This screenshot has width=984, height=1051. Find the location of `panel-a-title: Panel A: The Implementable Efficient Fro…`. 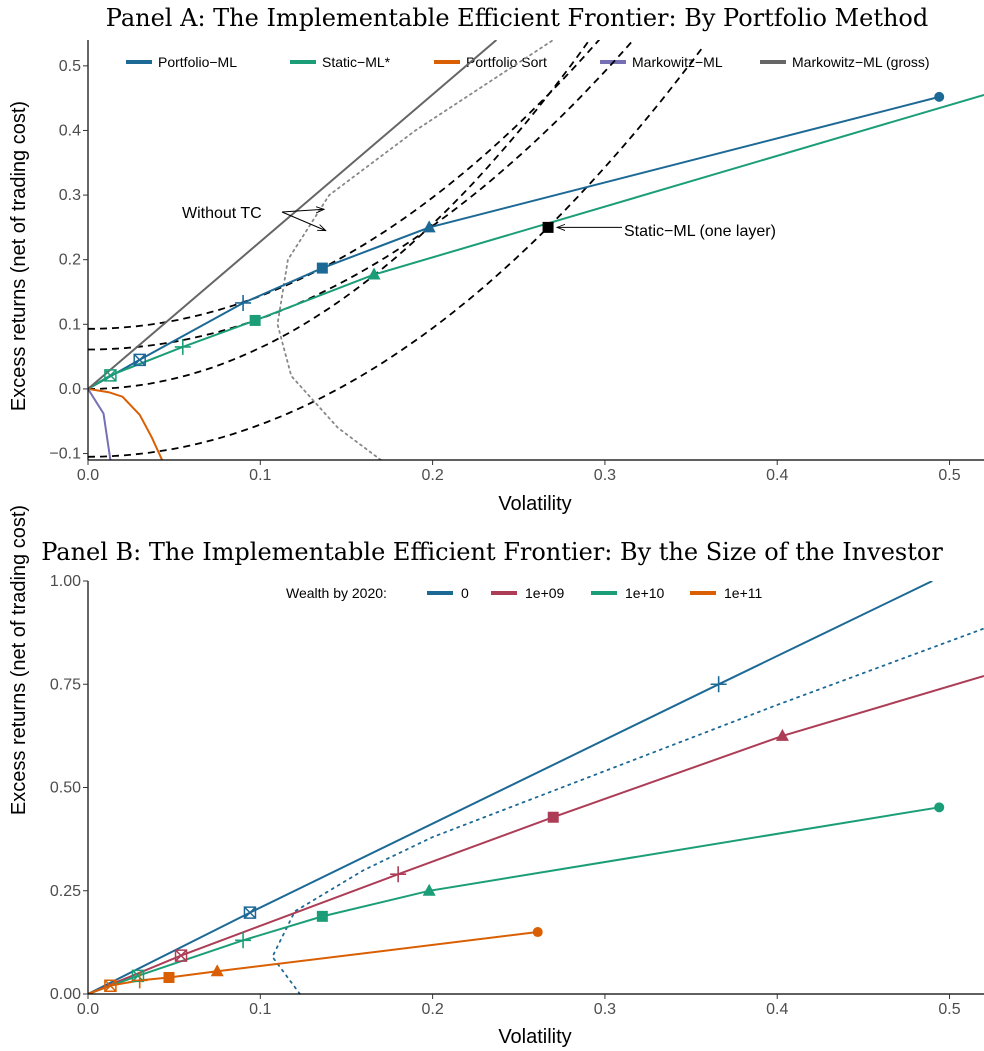

panel-a-title: Panel A: The Implementable Efficient Fro… is located at coordinates (517, 18).